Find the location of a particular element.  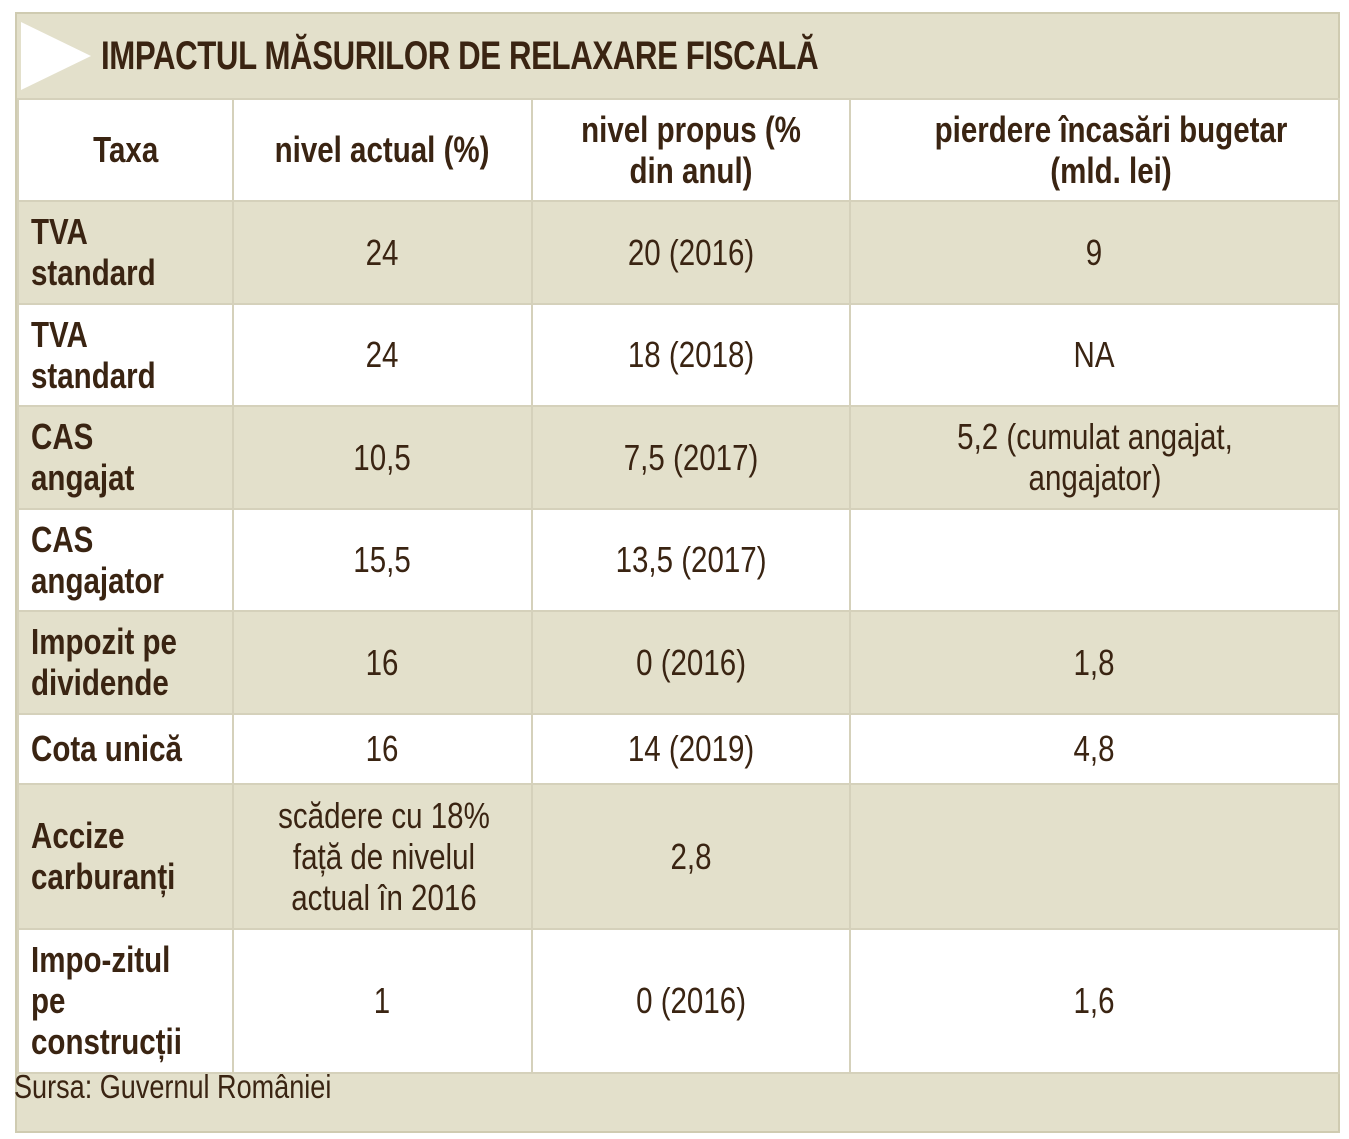

cell-taxa: Cota unică is located at coordinates (125, 749).